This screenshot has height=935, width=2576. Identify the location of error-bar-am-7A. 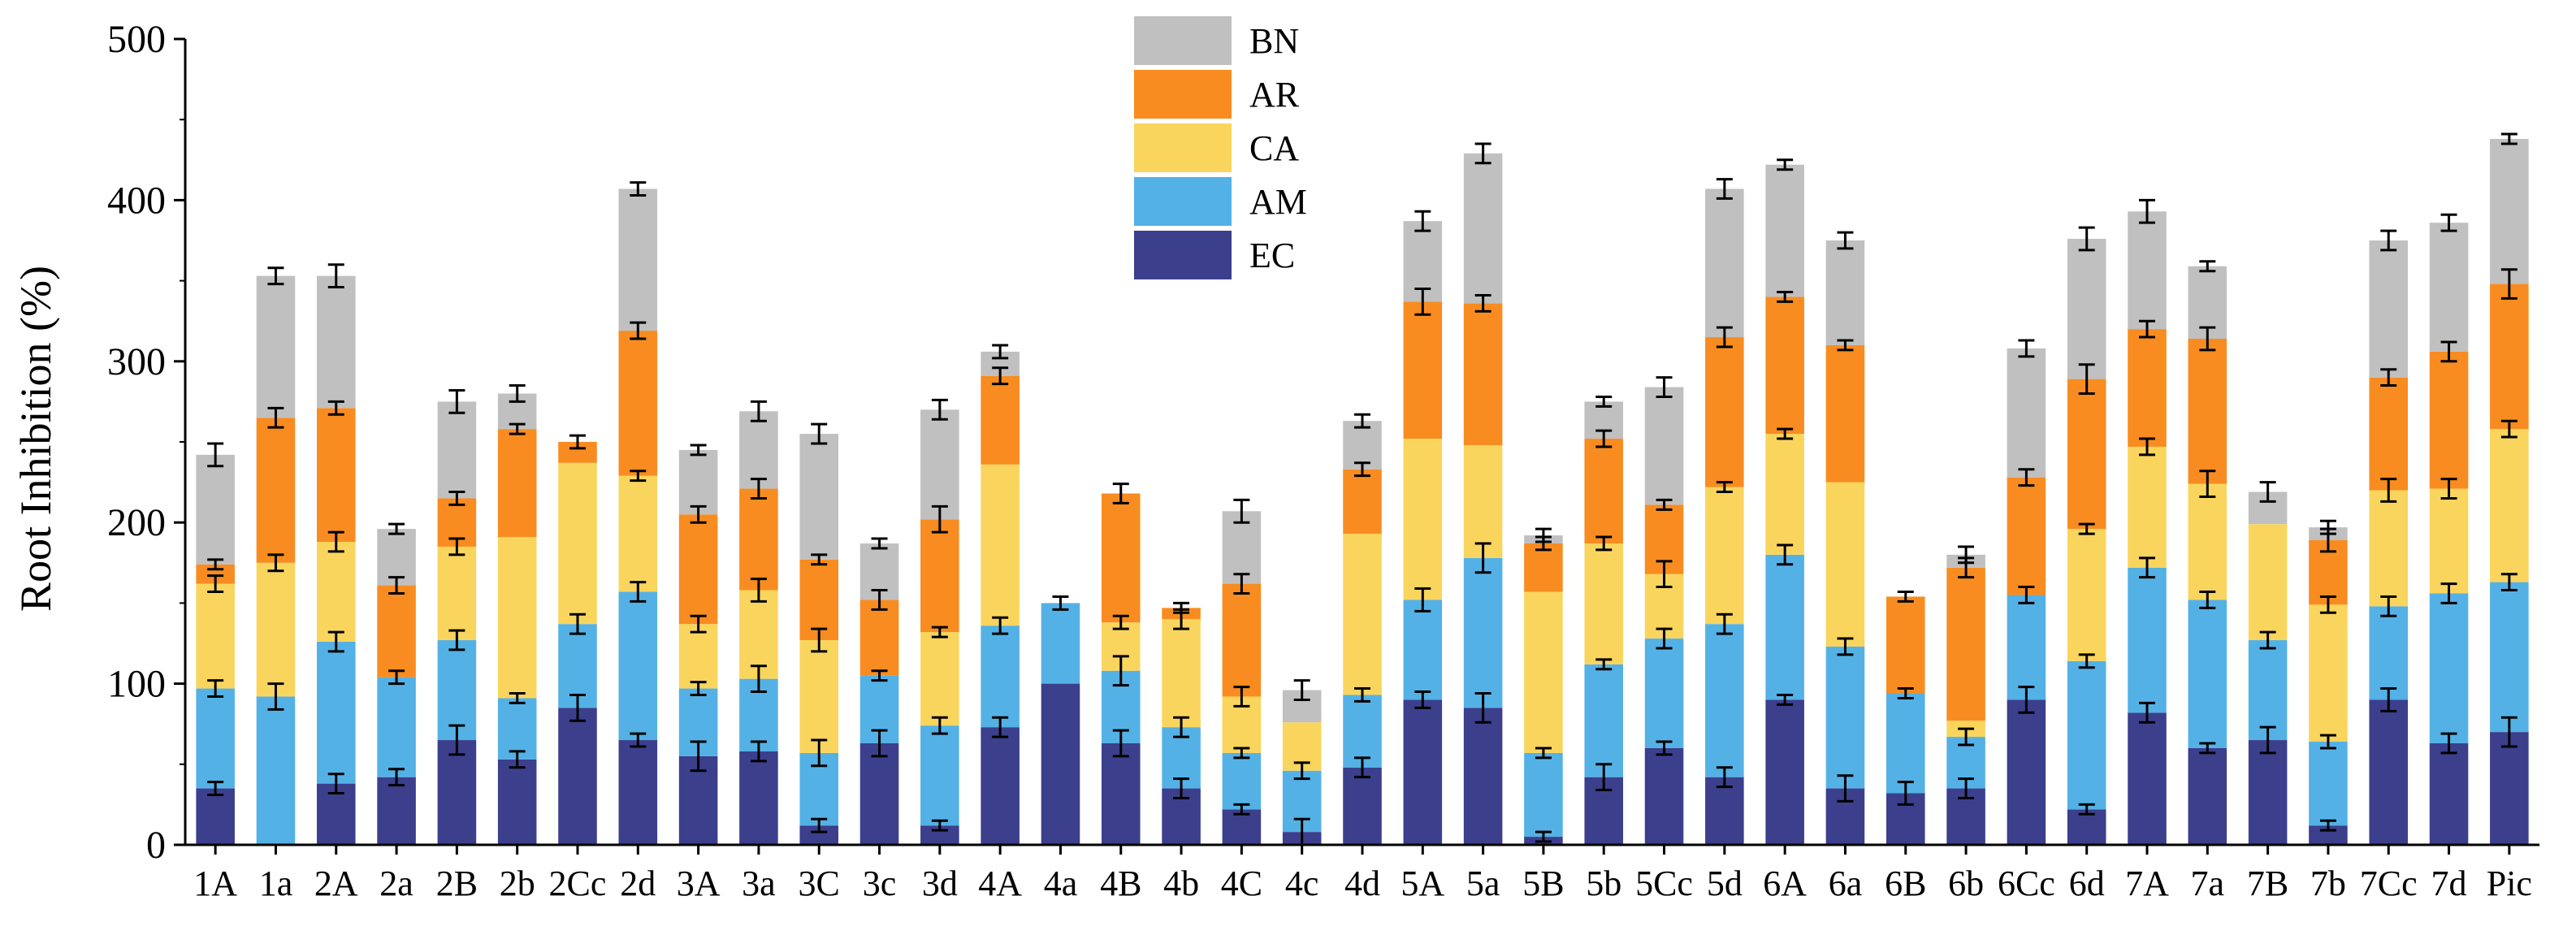
(2147, 567).